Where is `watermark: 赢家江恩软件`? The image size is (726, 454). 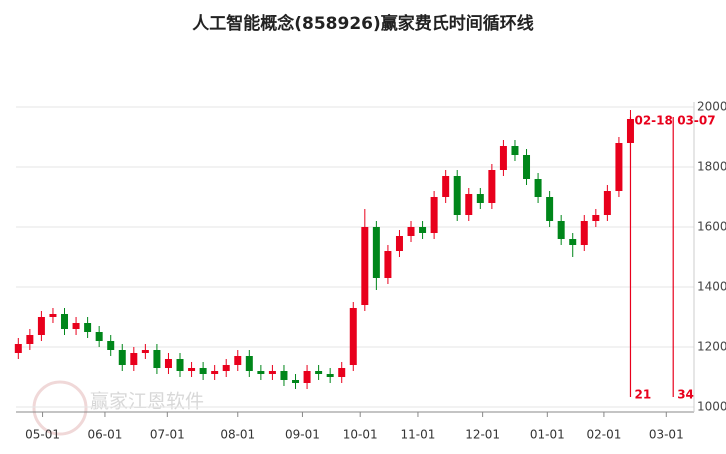 watermark: 赢家江恩软件 is located at coordinates (147, 402).